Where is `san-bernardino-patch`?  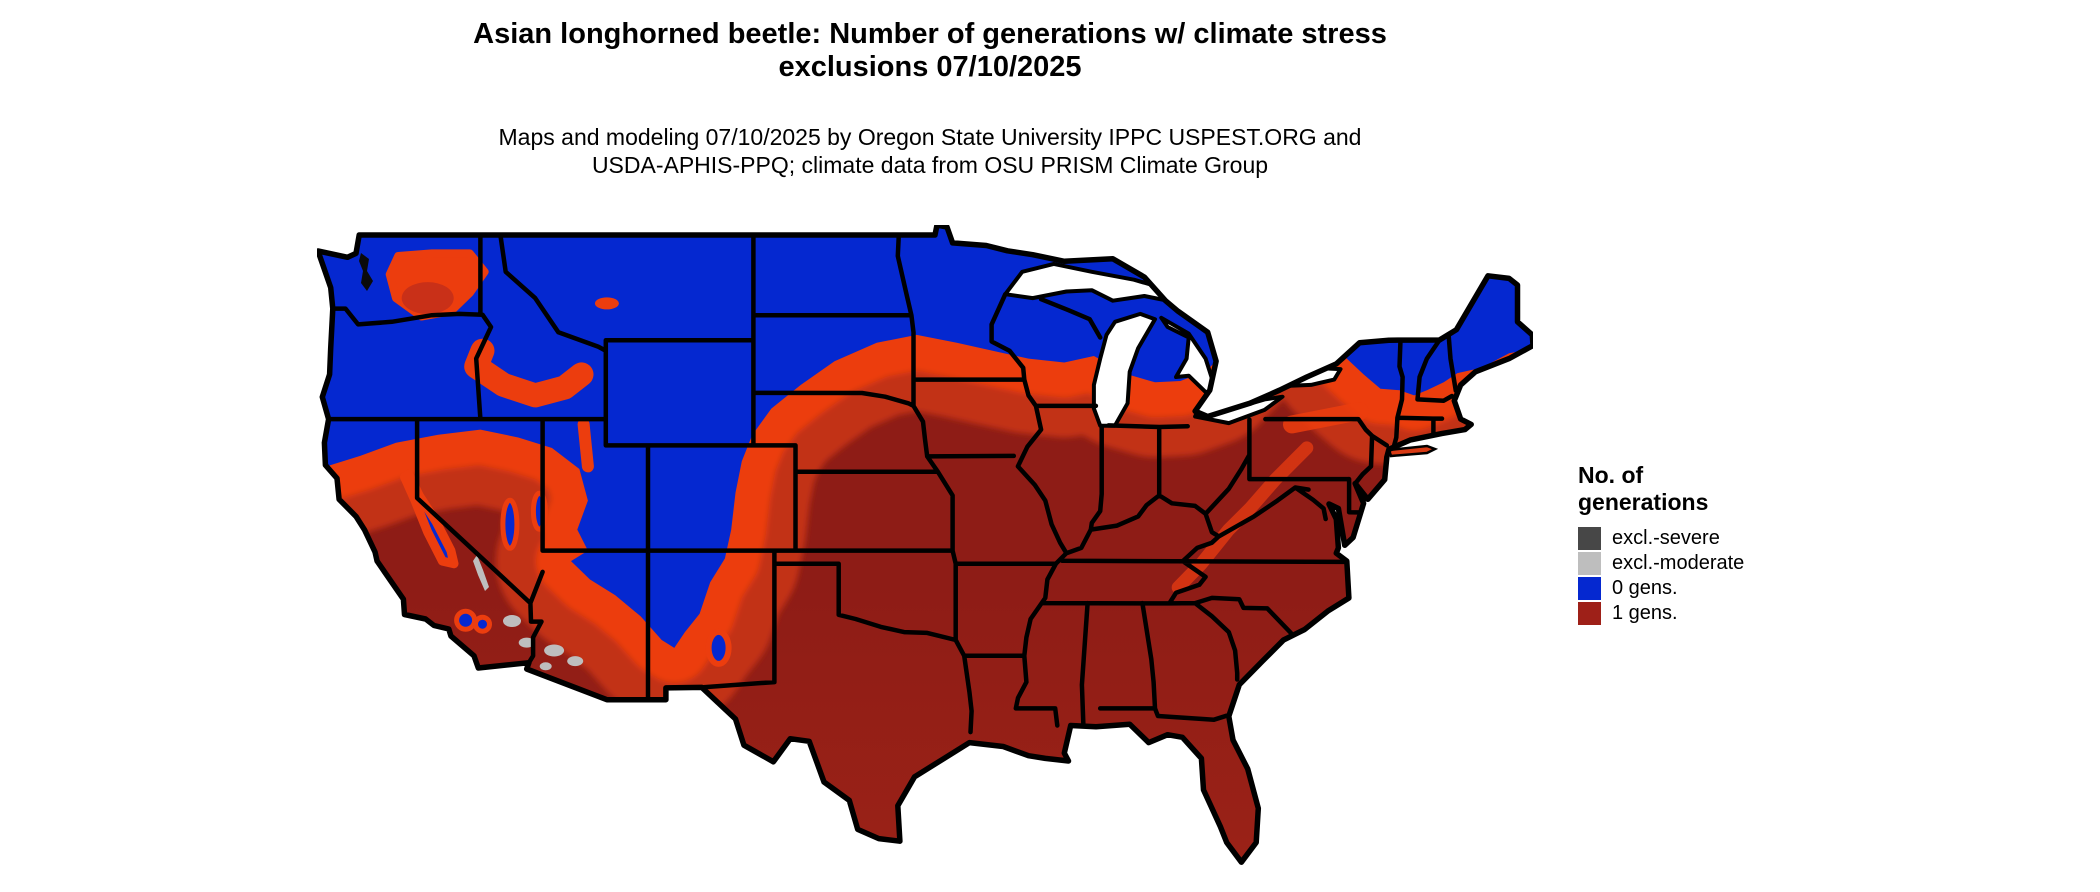
san-bernardino-patch is located at coordinates (482, 624).